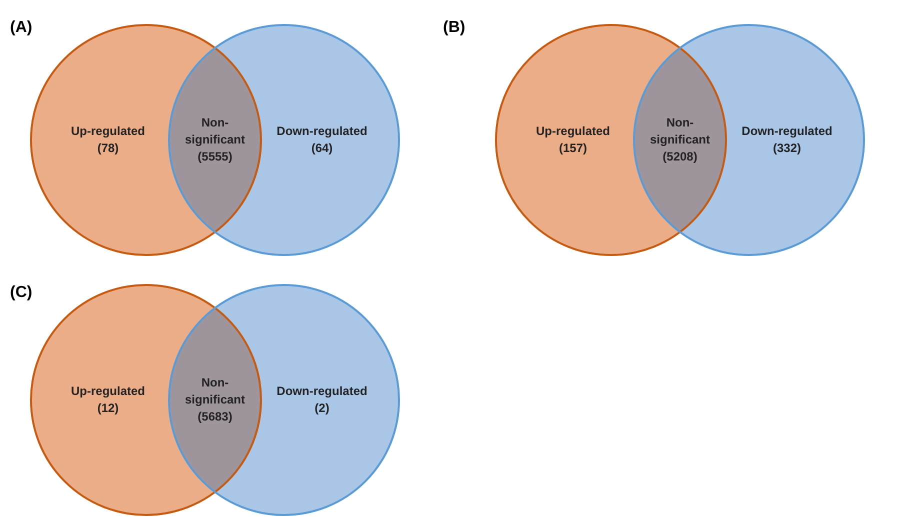 The image size is (905, 517). What do you see at coordinates (322, 148) in the screenshot?
I see `data-label: (64)` at bounding box center [322, 148].